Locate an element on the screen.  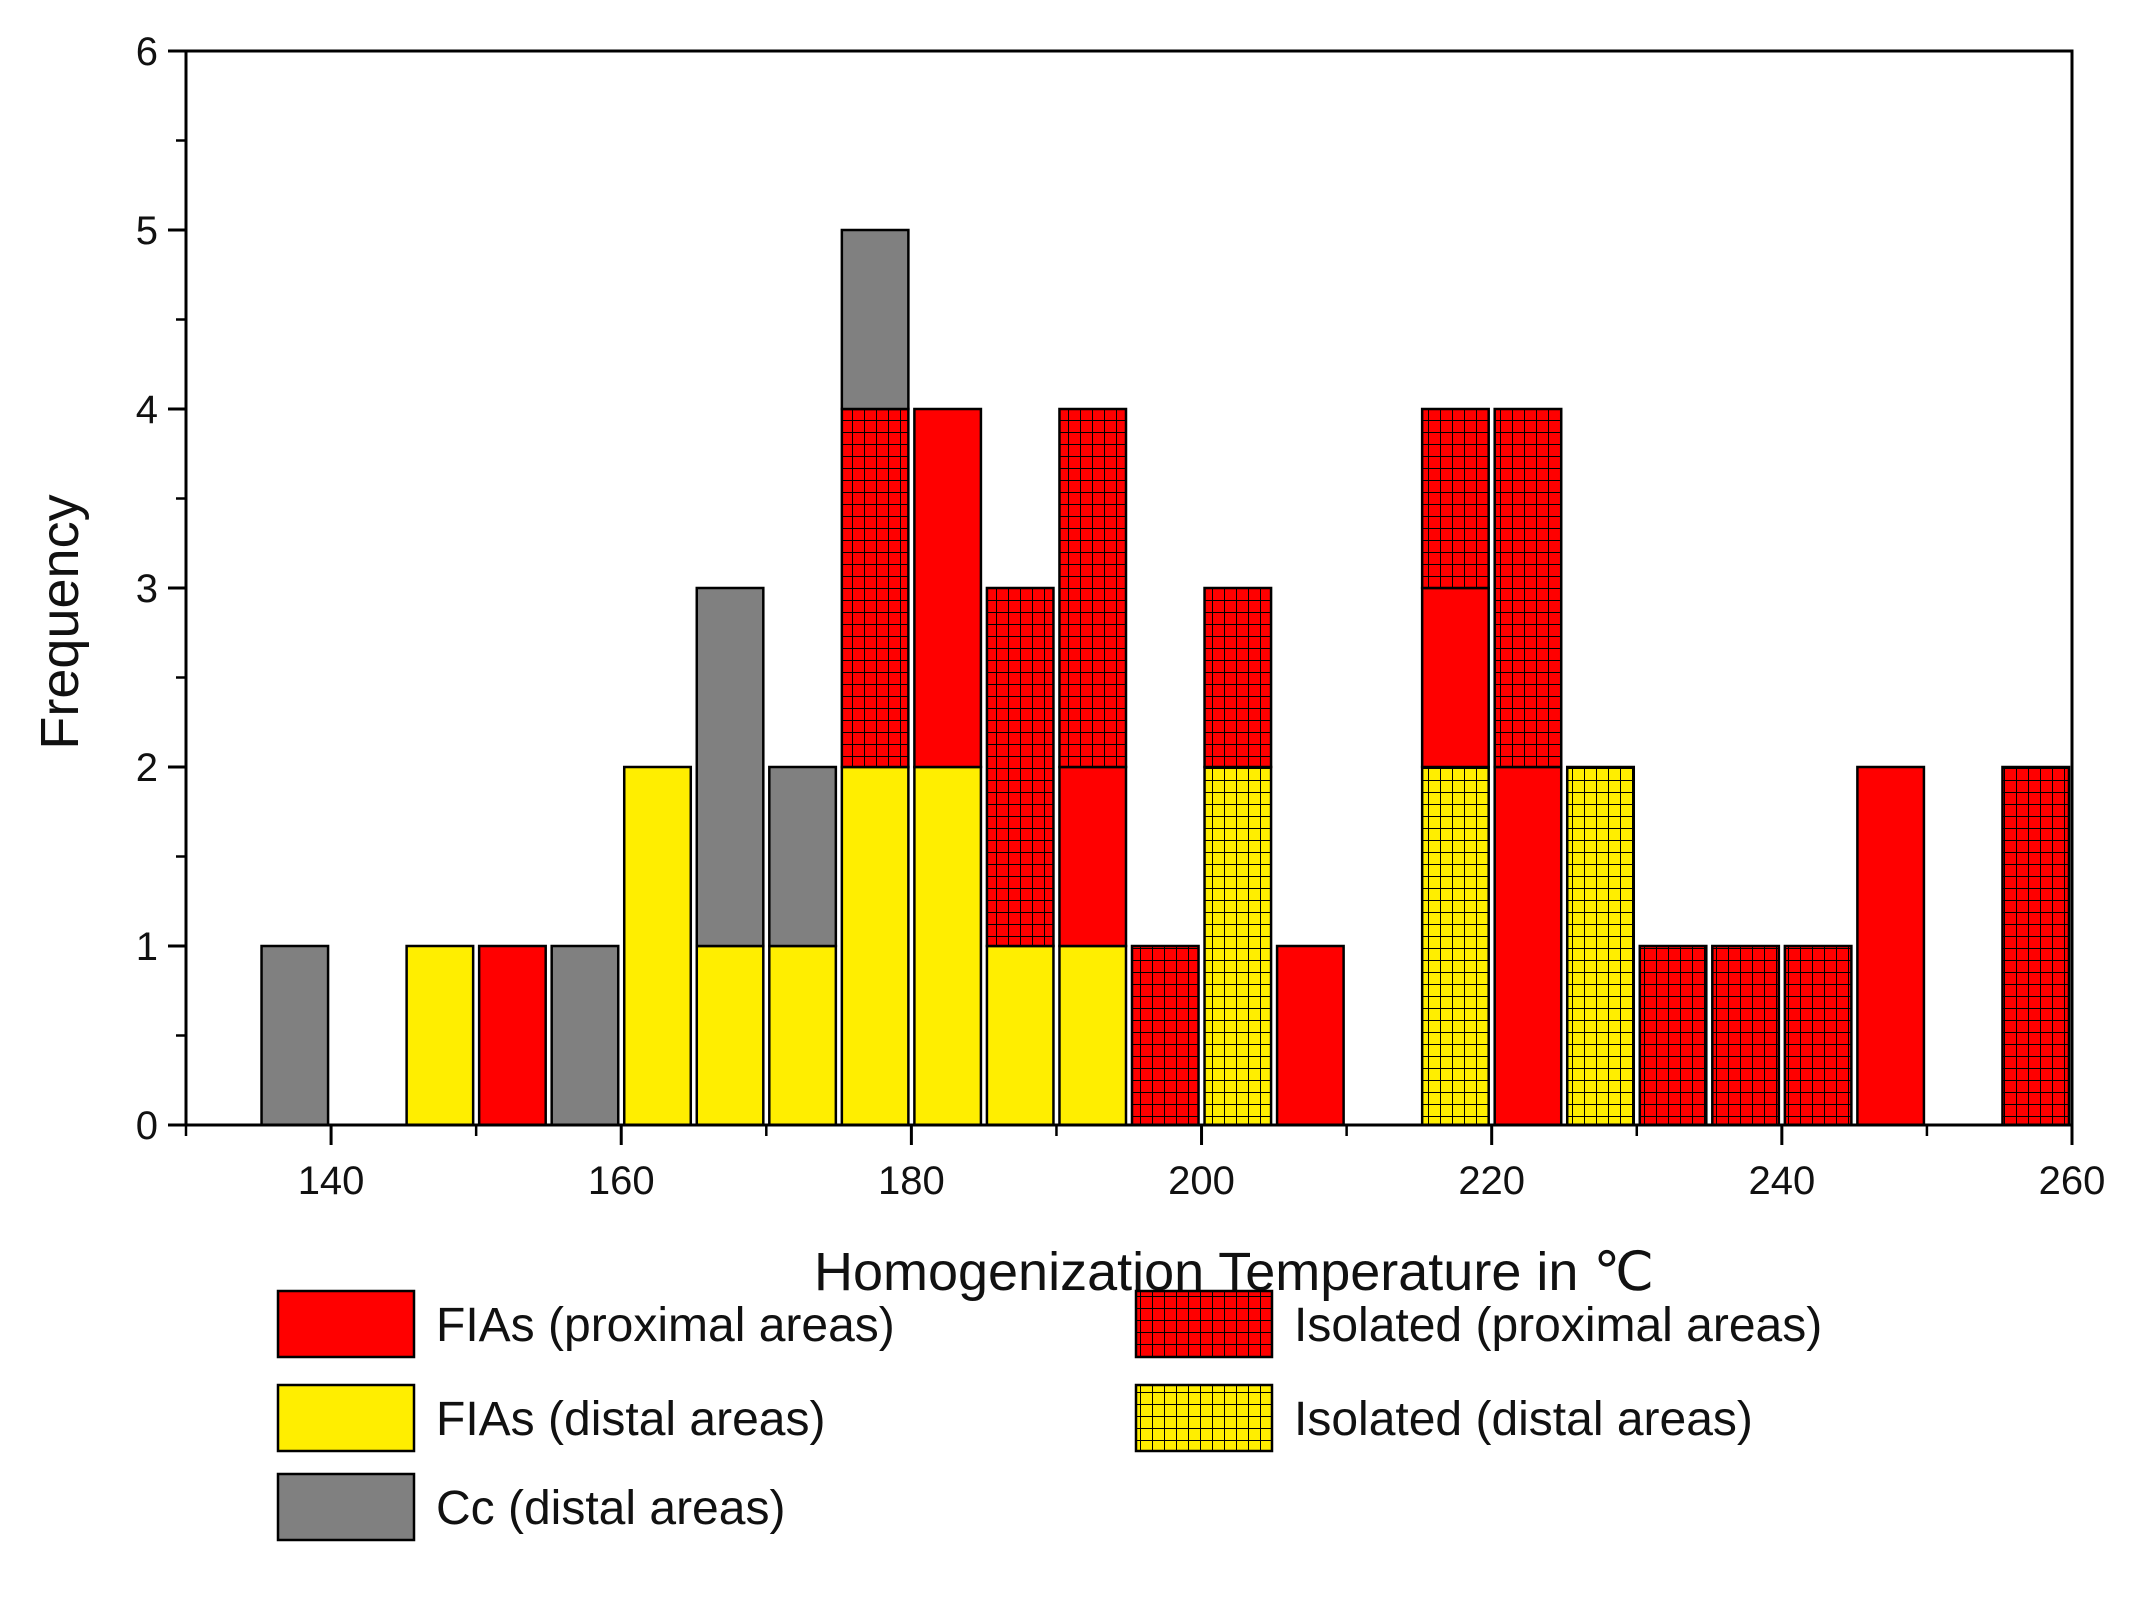
x-tick-label: 200 is located at coordinates (1201, 1181).